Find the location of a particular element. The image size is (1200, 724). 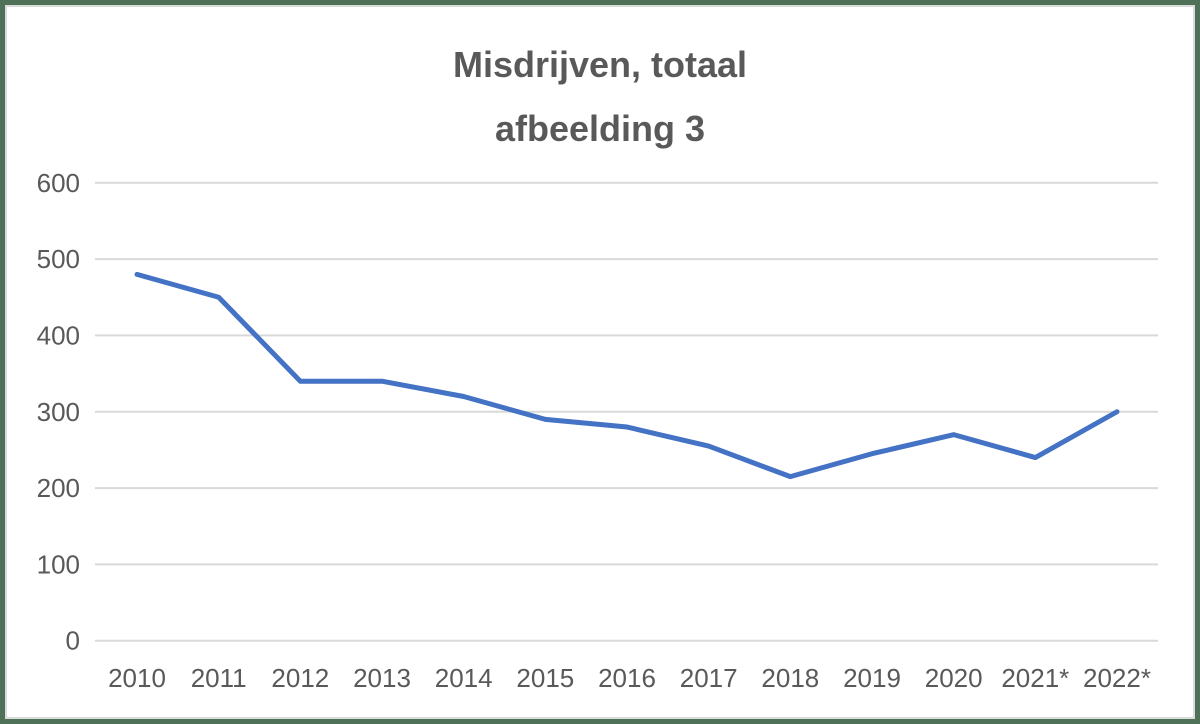

x-axis-tick-label: 2015 is located at coordinates (545, 678).